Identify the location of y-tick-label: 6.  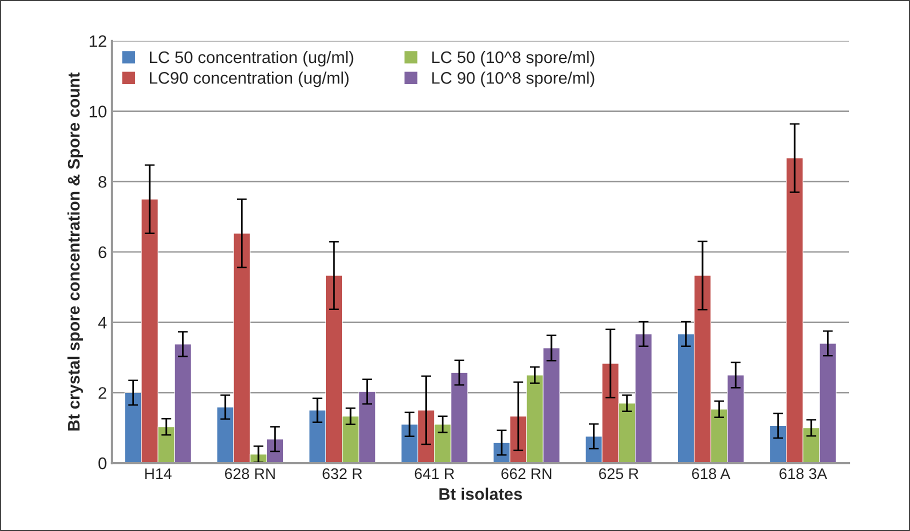
(102, 252).